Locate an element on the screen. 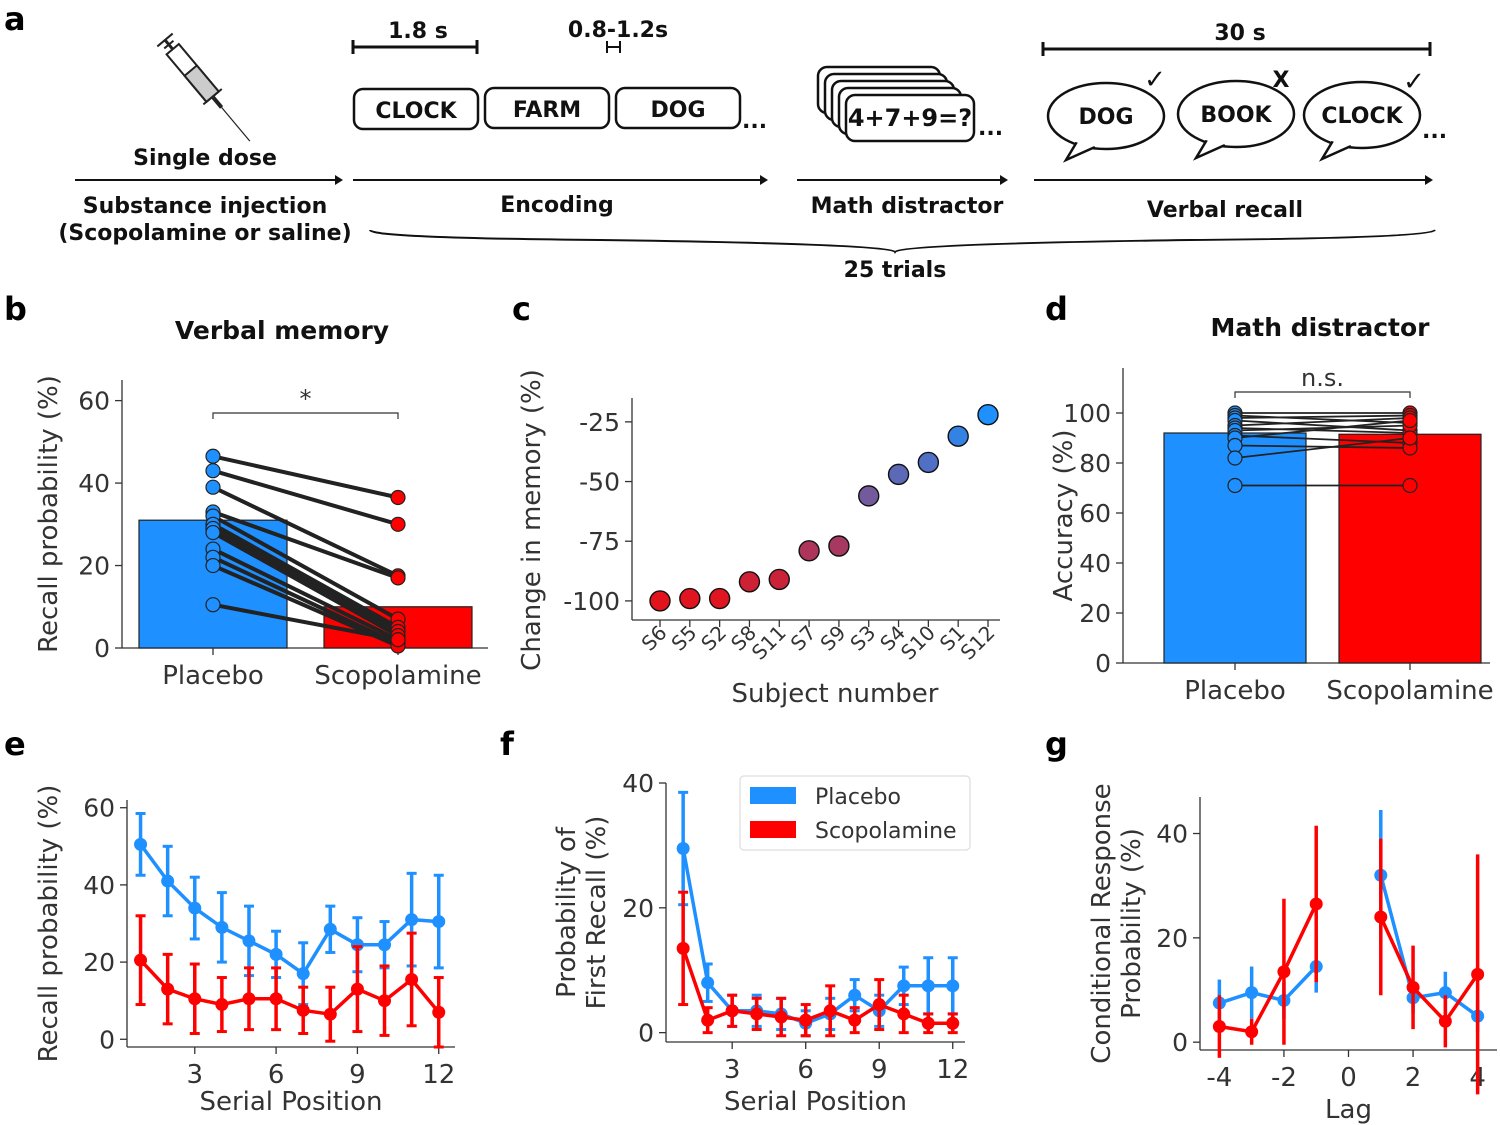 This screenshot has height=1125, width=1500. panel-label-b: b is located at coordinates (15, 309).